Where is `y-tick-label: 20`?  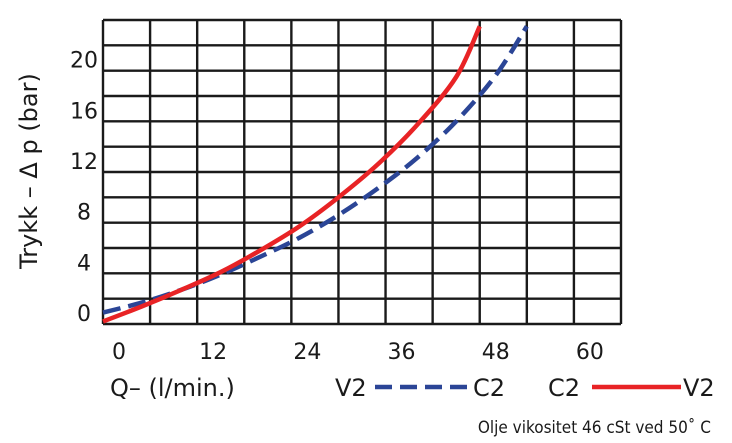 y-tick-label: 20 is located at coordinates (84, 61).